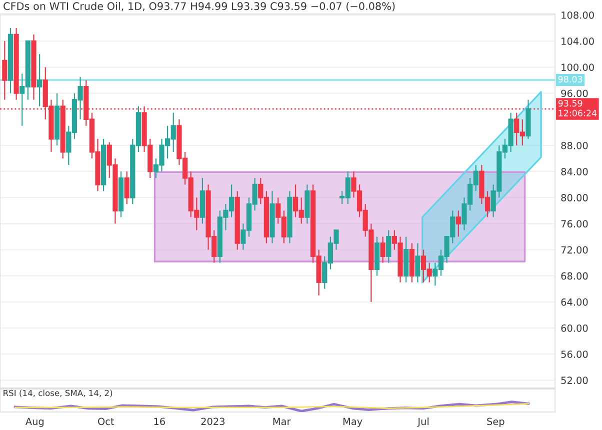 This screenshot has height=430, width=602. Describe the element at coordinates (574, 328) in the screenshot. I see `y-tick-label: 60.00` at that location.